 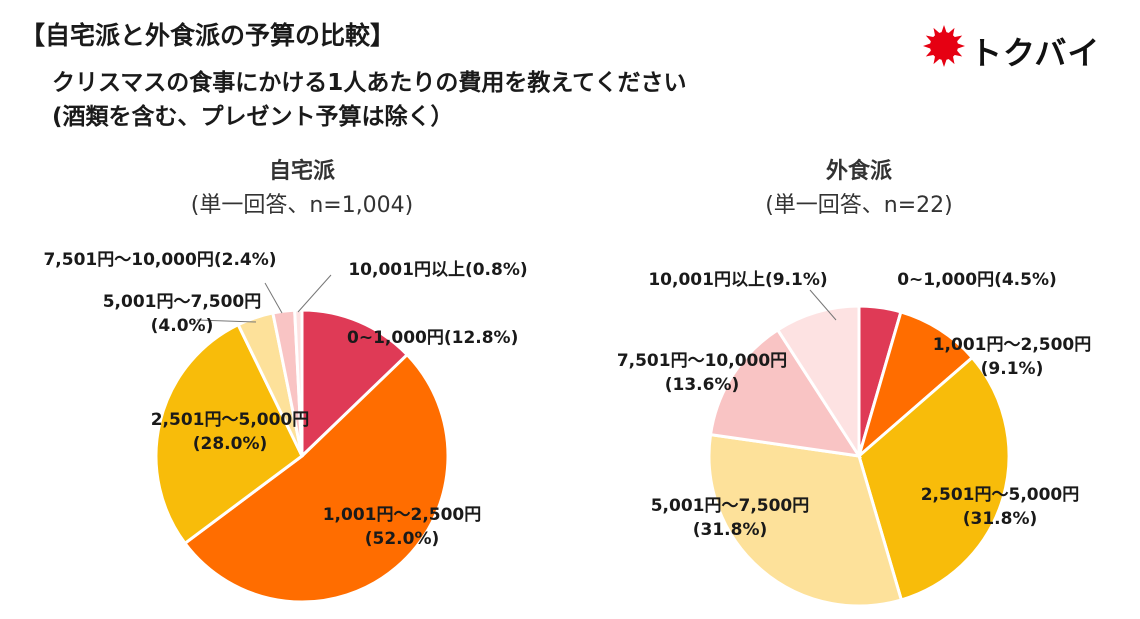 What do you see at coordinates (859, 205) in the screenshot?
I see `chart-subtitle: (単一回答、n=22)` at bounding box center [859, 205].